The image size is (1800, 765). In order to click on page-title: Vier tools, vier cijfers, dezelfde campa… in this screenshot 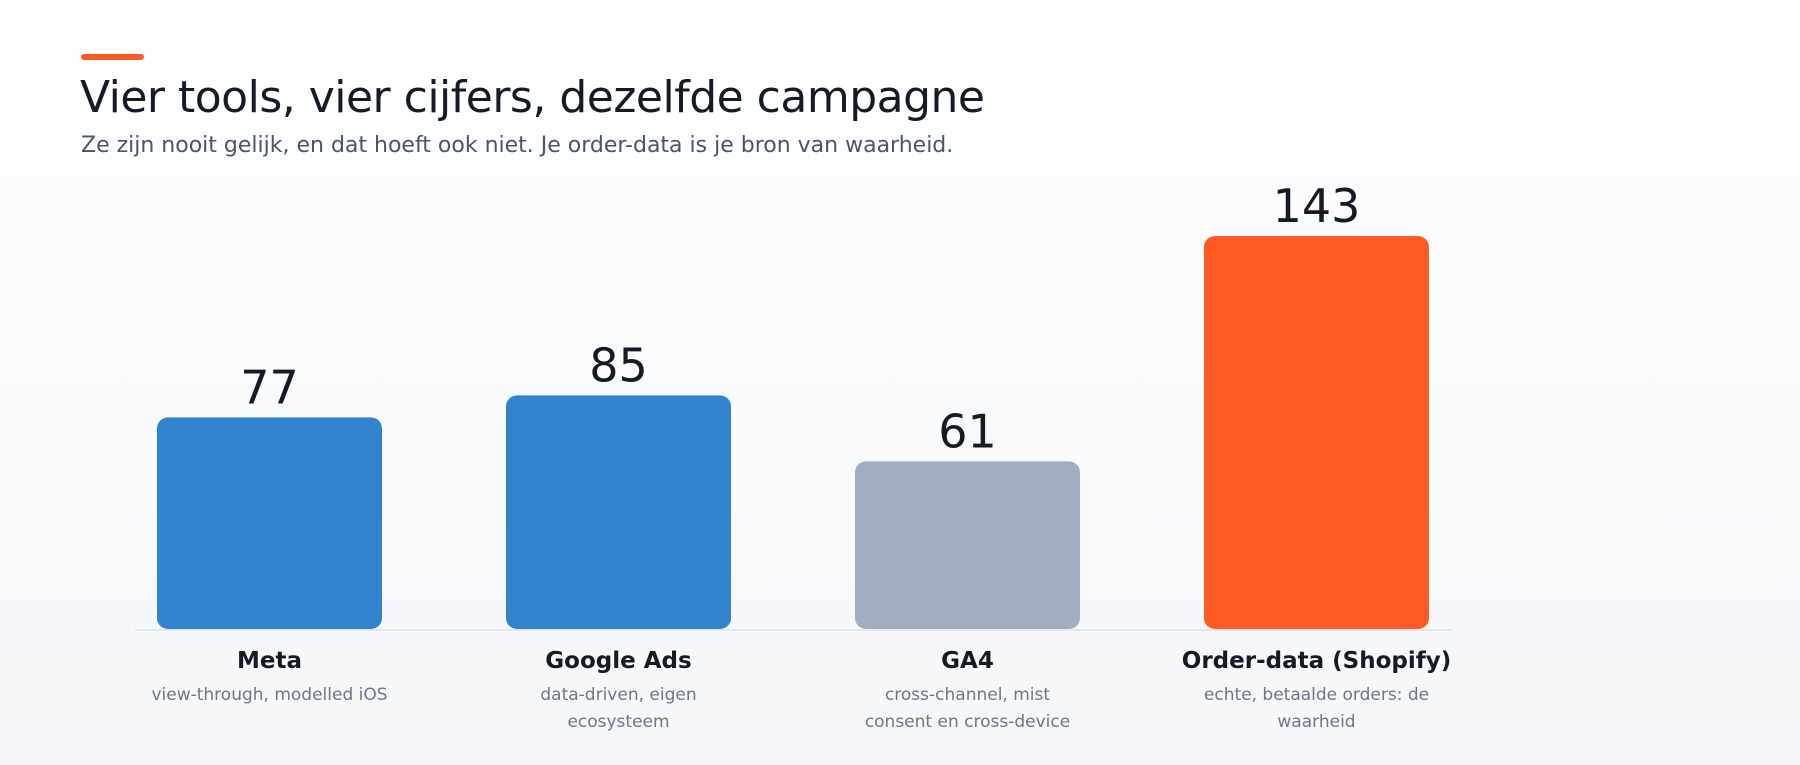, I will do `click(532, 97)`.